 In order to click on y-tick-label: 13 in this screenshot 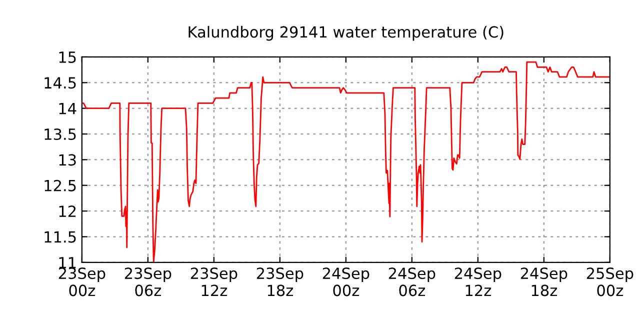, I will do `click(67, 160)`.